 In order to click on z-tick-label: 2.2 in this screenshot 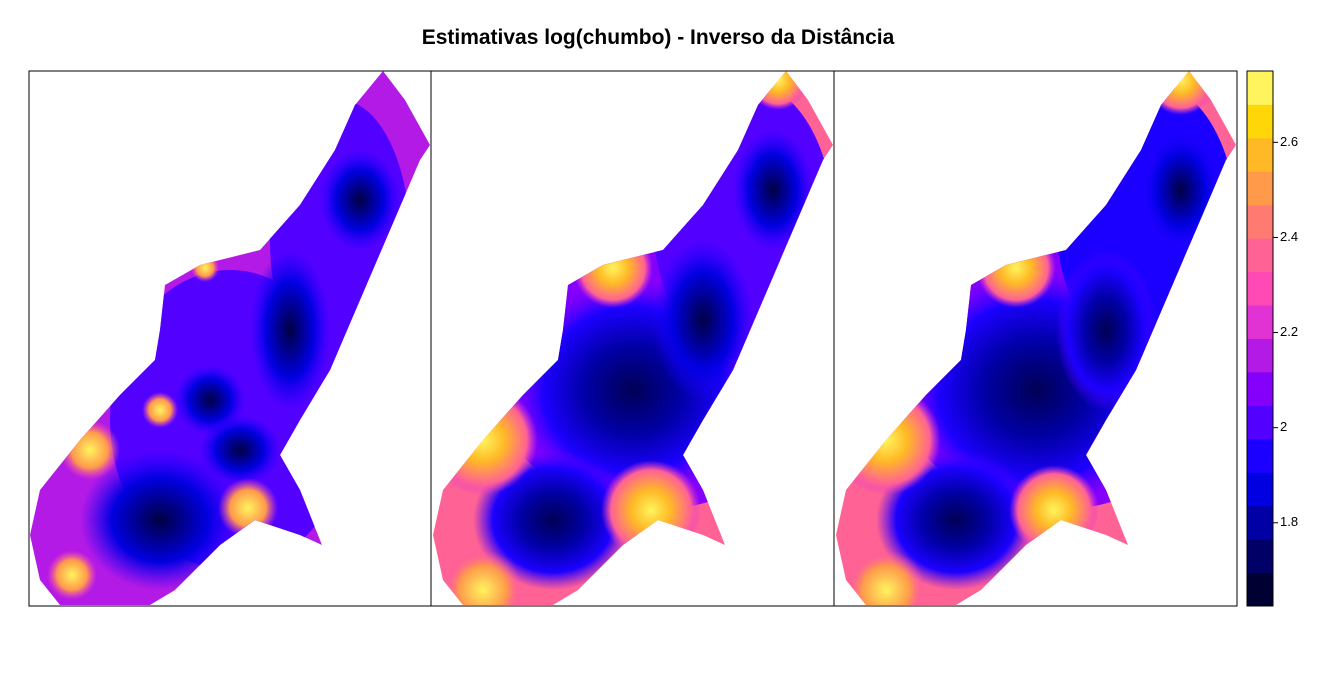, I will do `click(1289, 331)`.